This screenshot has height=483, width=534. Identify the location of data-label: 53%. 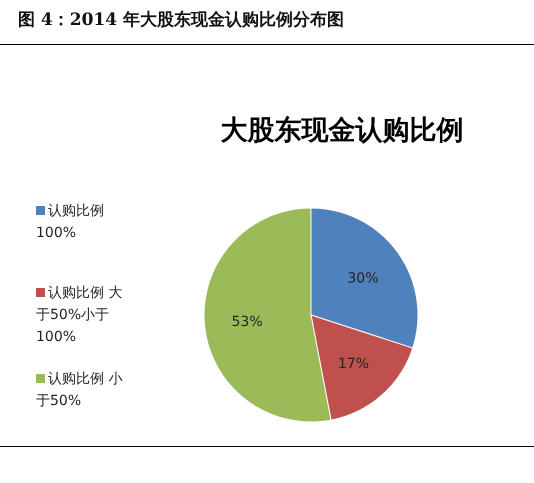
(247, 322).